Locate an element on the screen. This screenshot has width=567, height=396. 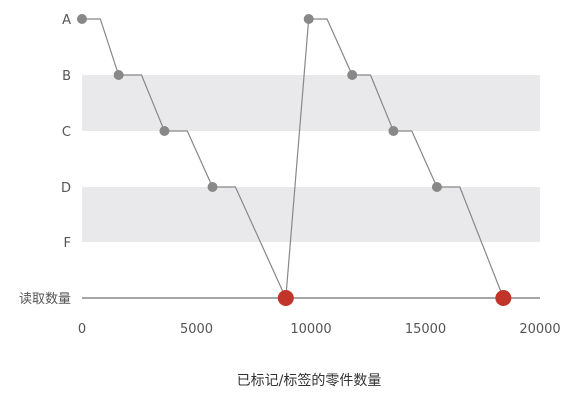
band-D is located at coordinates (311, 214).